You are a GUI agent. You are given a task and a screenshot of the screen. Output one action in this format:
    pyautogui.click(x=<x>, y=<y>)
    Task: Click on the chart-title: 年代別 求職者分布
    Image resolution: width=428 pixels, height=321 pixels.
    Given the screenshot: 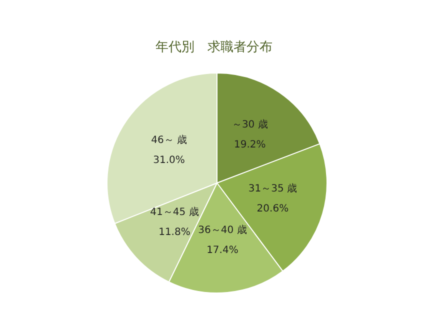 What is the action you would take?
    pyautogui.click(x=214, y=47)
    